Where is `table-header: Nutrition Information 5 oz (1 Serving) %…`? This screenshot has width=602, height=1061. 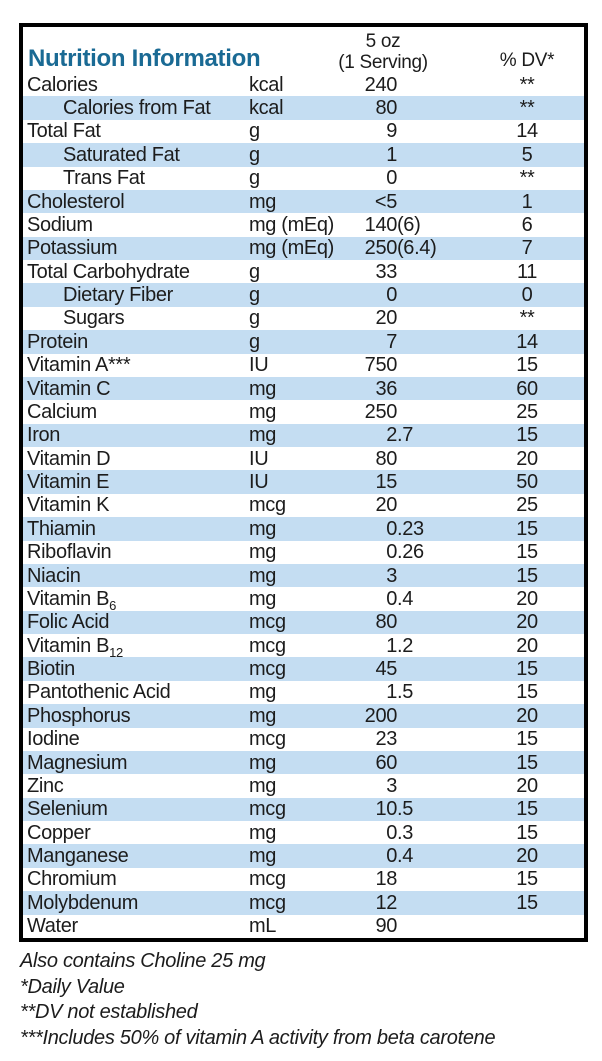 table-header: Nutrition Information 5 oz (1 Serving) %… is located at coordinates (303, 50).